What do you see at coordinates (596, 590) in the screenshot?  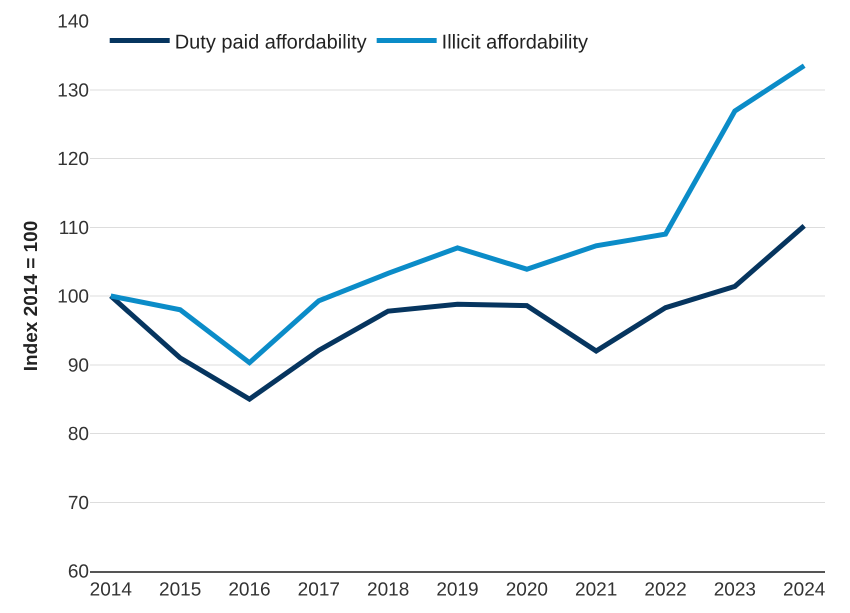 I see `x-tick-label: 2021` at bounding box center [596, 590].